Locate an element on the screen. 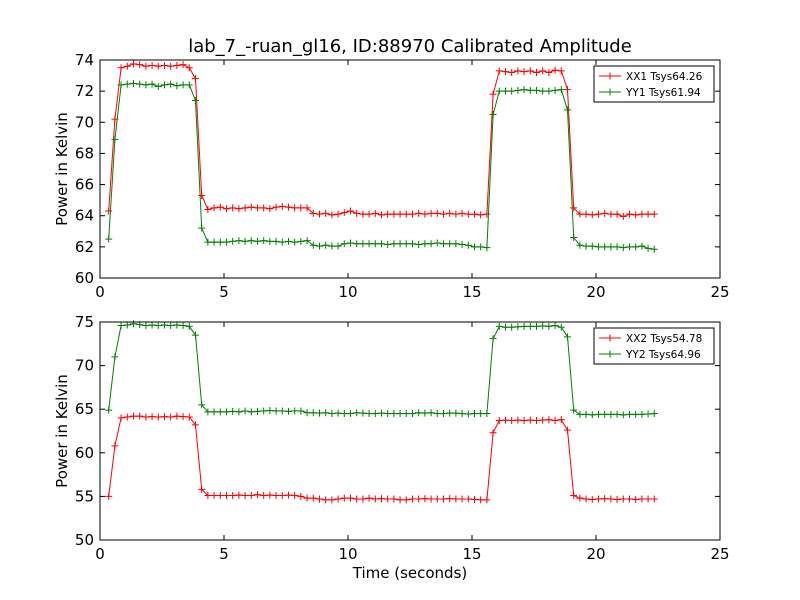 Image resolution: width=800 pixels, height=600 pixels. plot2-ytick-label: 60 is located at coordinates (84, 453).